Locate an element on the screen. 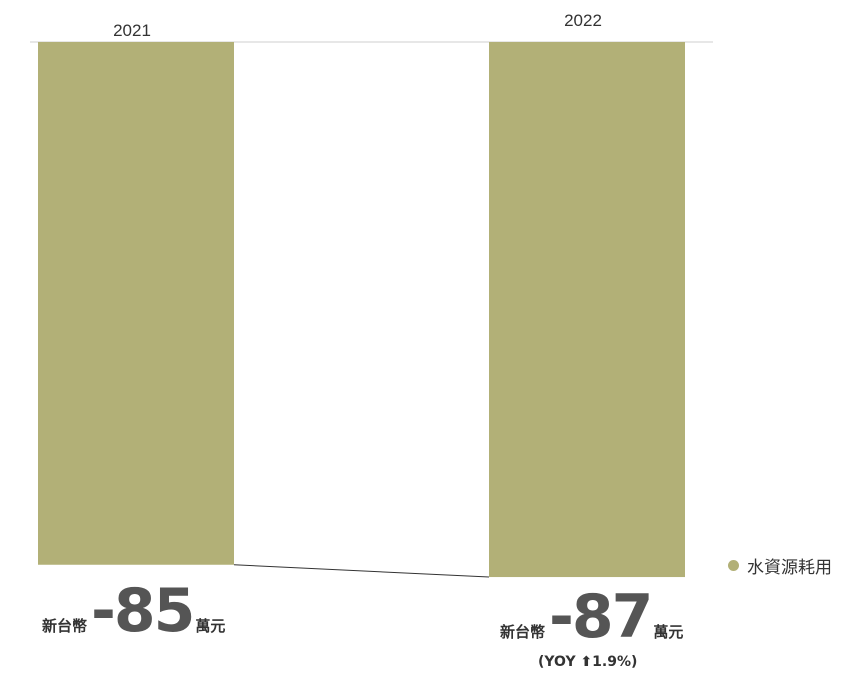 This screenshot has height=673, width=868. connector-line is located at coordinates (361, 571).